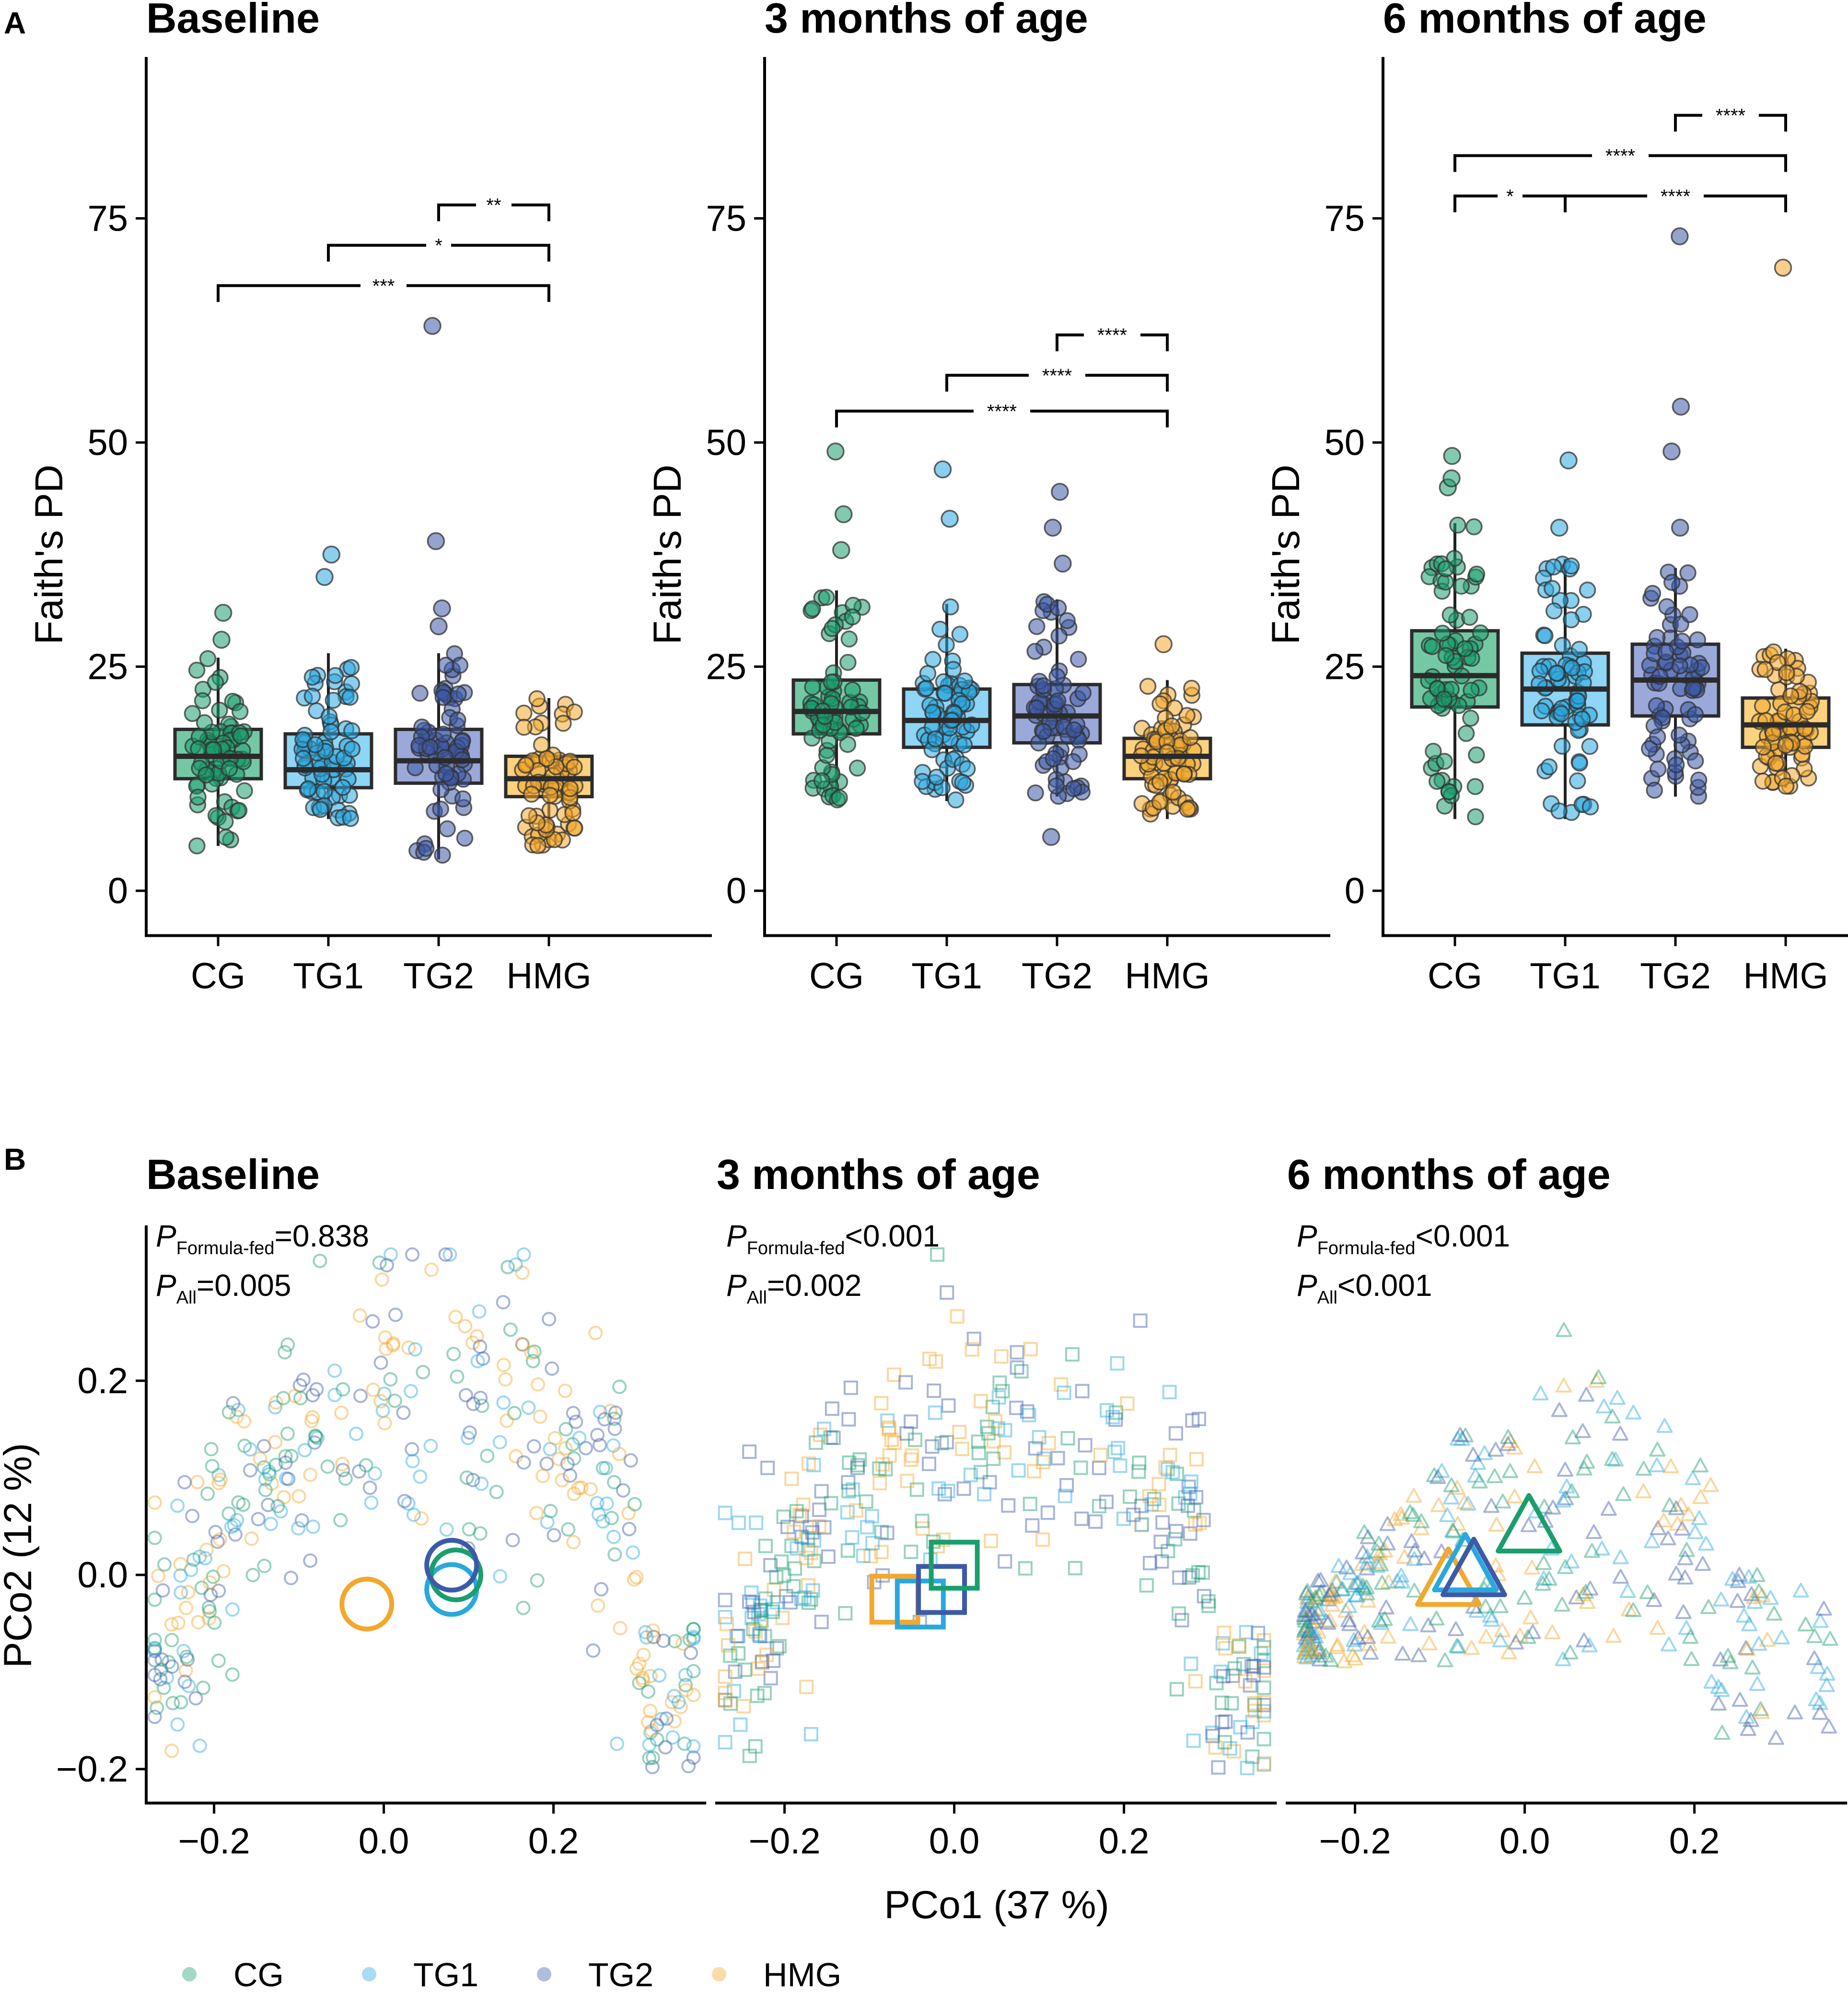 Image resolution: width=1848 pixels, height=1992 pixels. I want to click on bracket-label-bg, so click(1731, 115).